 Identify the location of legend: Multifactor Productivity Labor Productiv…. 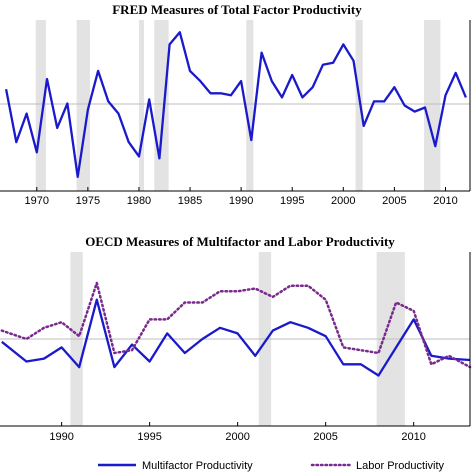
(271, 466).